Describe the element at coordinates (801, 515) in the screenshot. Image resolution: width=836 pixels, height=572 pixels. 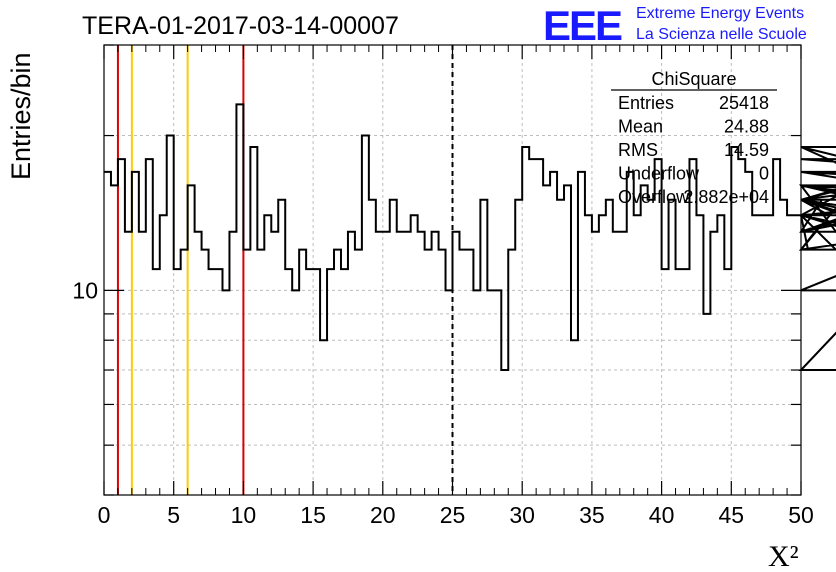
I see `x-tick-label: 50` at that location.